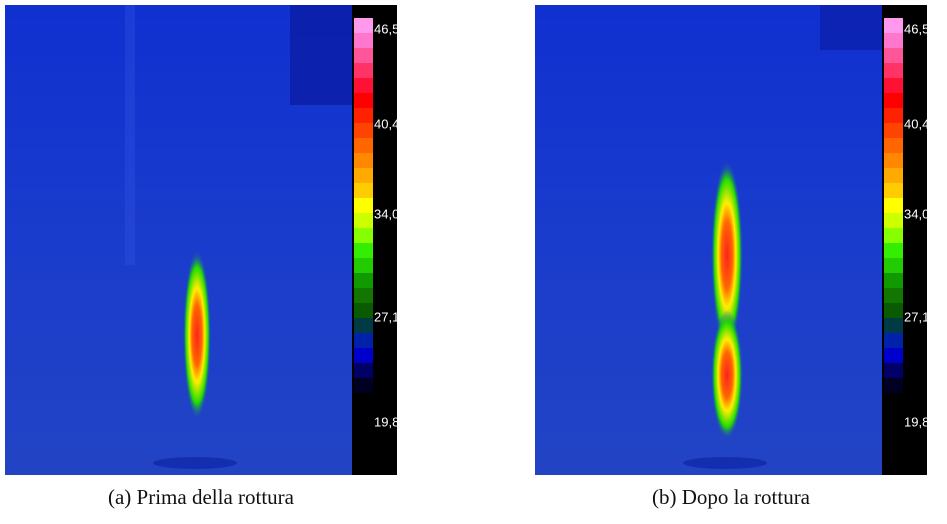 The image size is (947, 524). Describe the element at coordinates (731, 497) in the screenshot. I see `caption: (b) Dopo la rottura` at that location.